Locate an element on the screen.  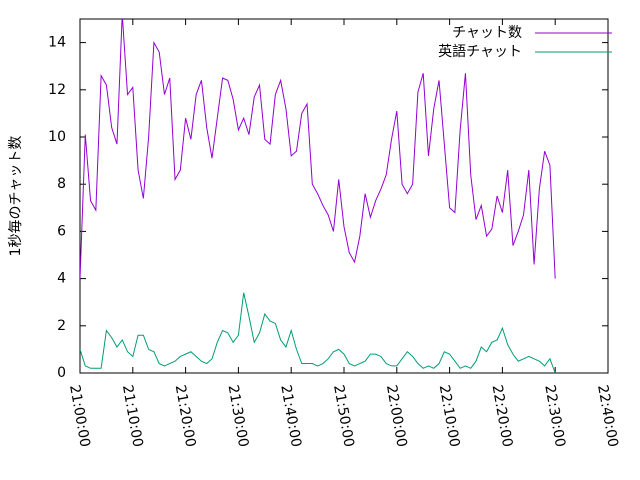
y-axis-label: 1秒毎のチャット数 is located at coordinates (16, 196).